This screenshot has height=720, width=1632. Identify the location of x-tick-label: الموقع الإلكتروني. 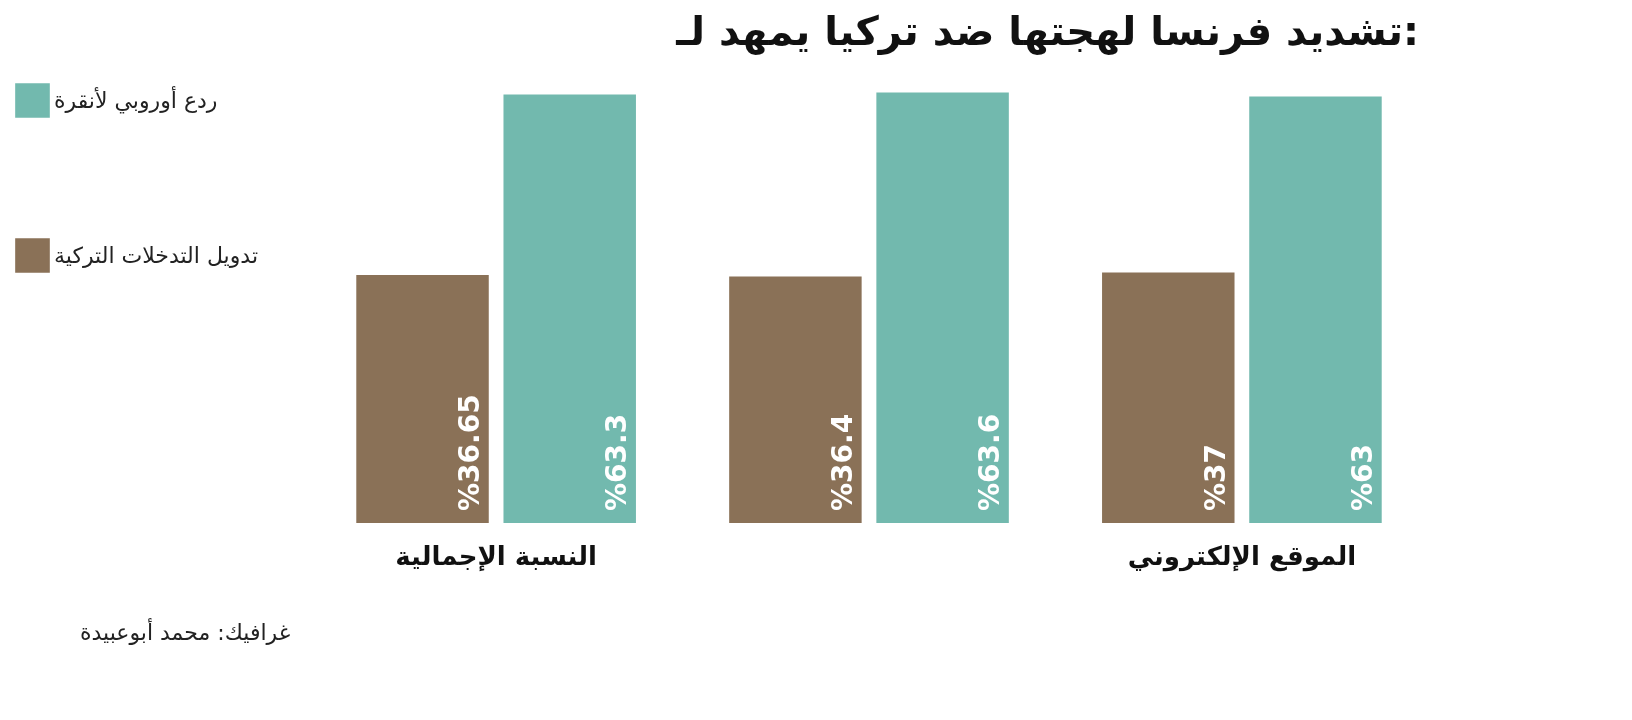
(1242, 556).